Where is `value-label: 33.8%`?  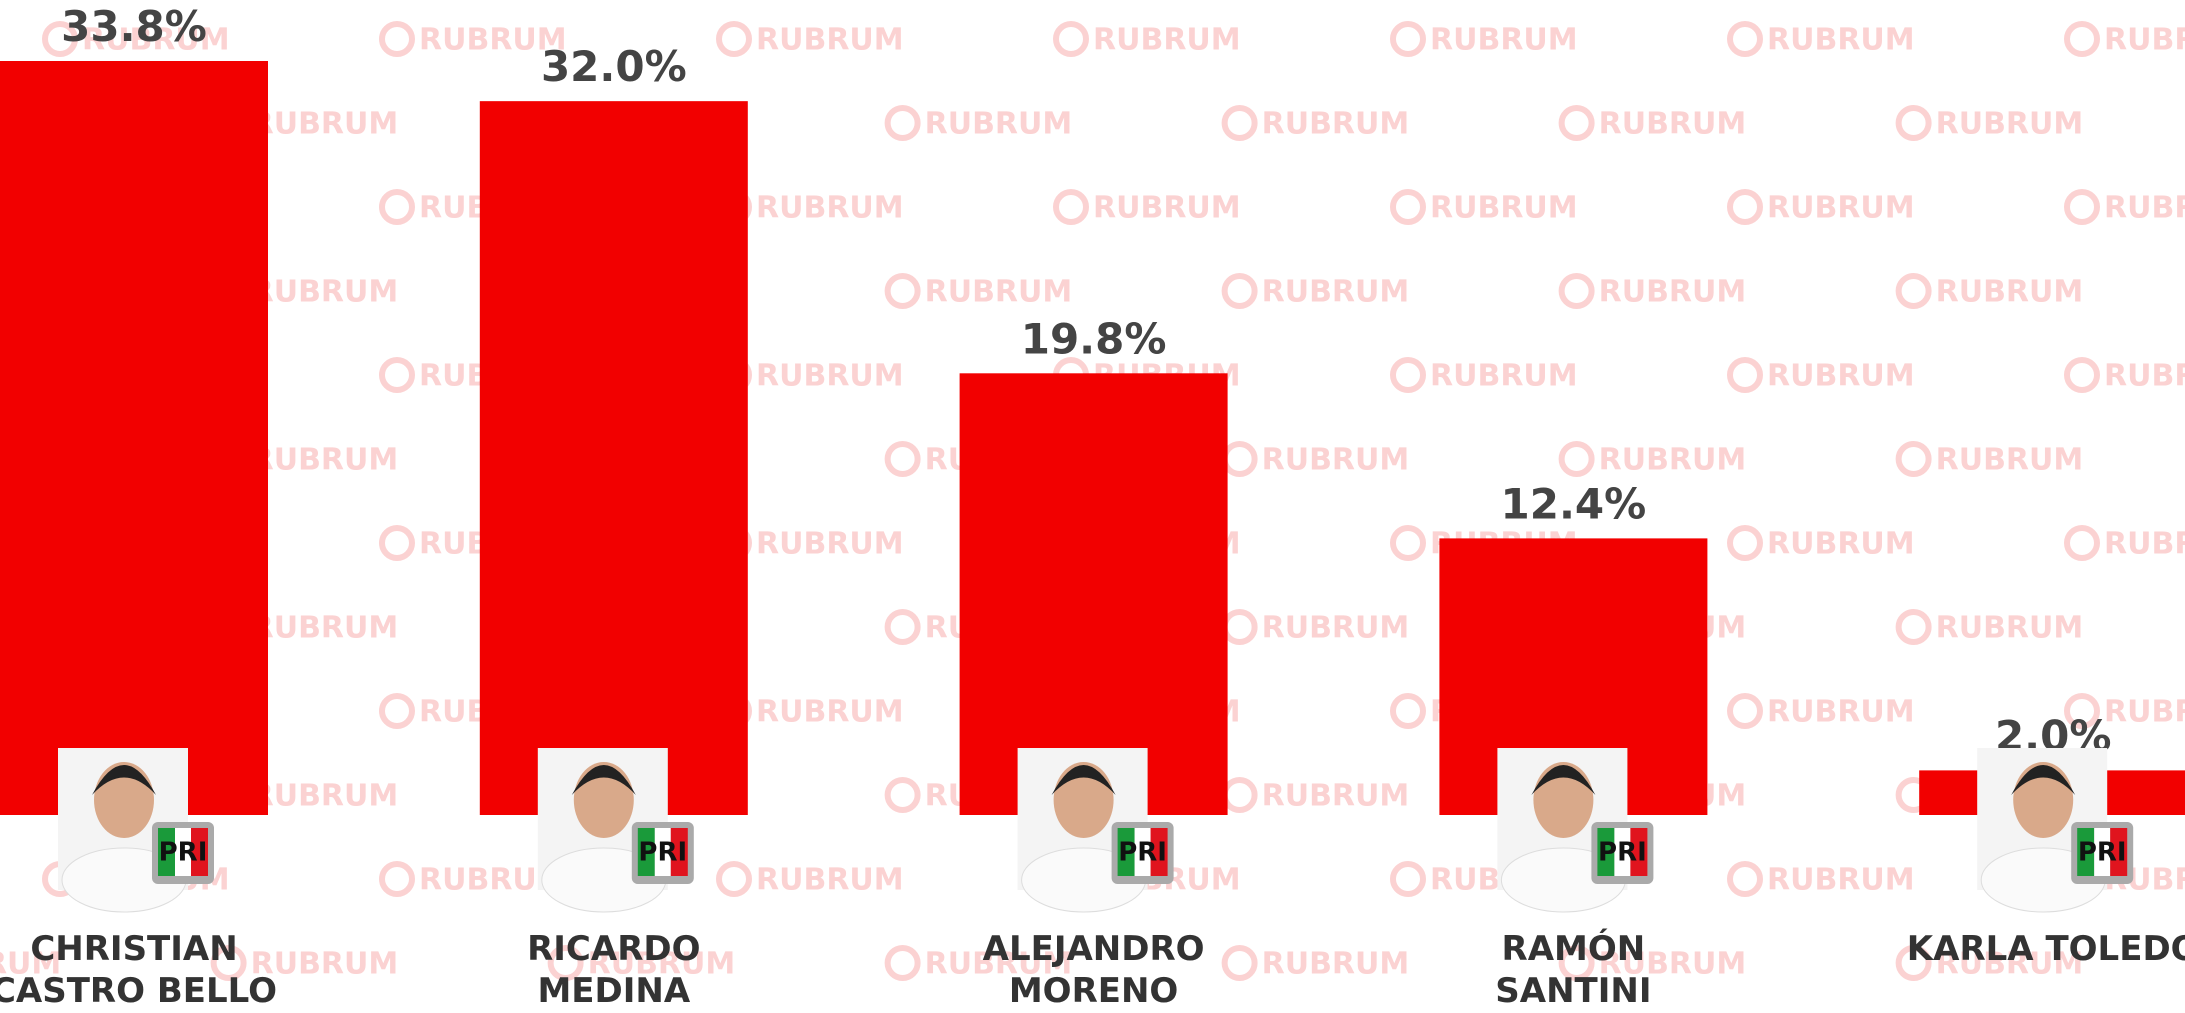 value-label: 33.8% is located at coordinates (134, 26).